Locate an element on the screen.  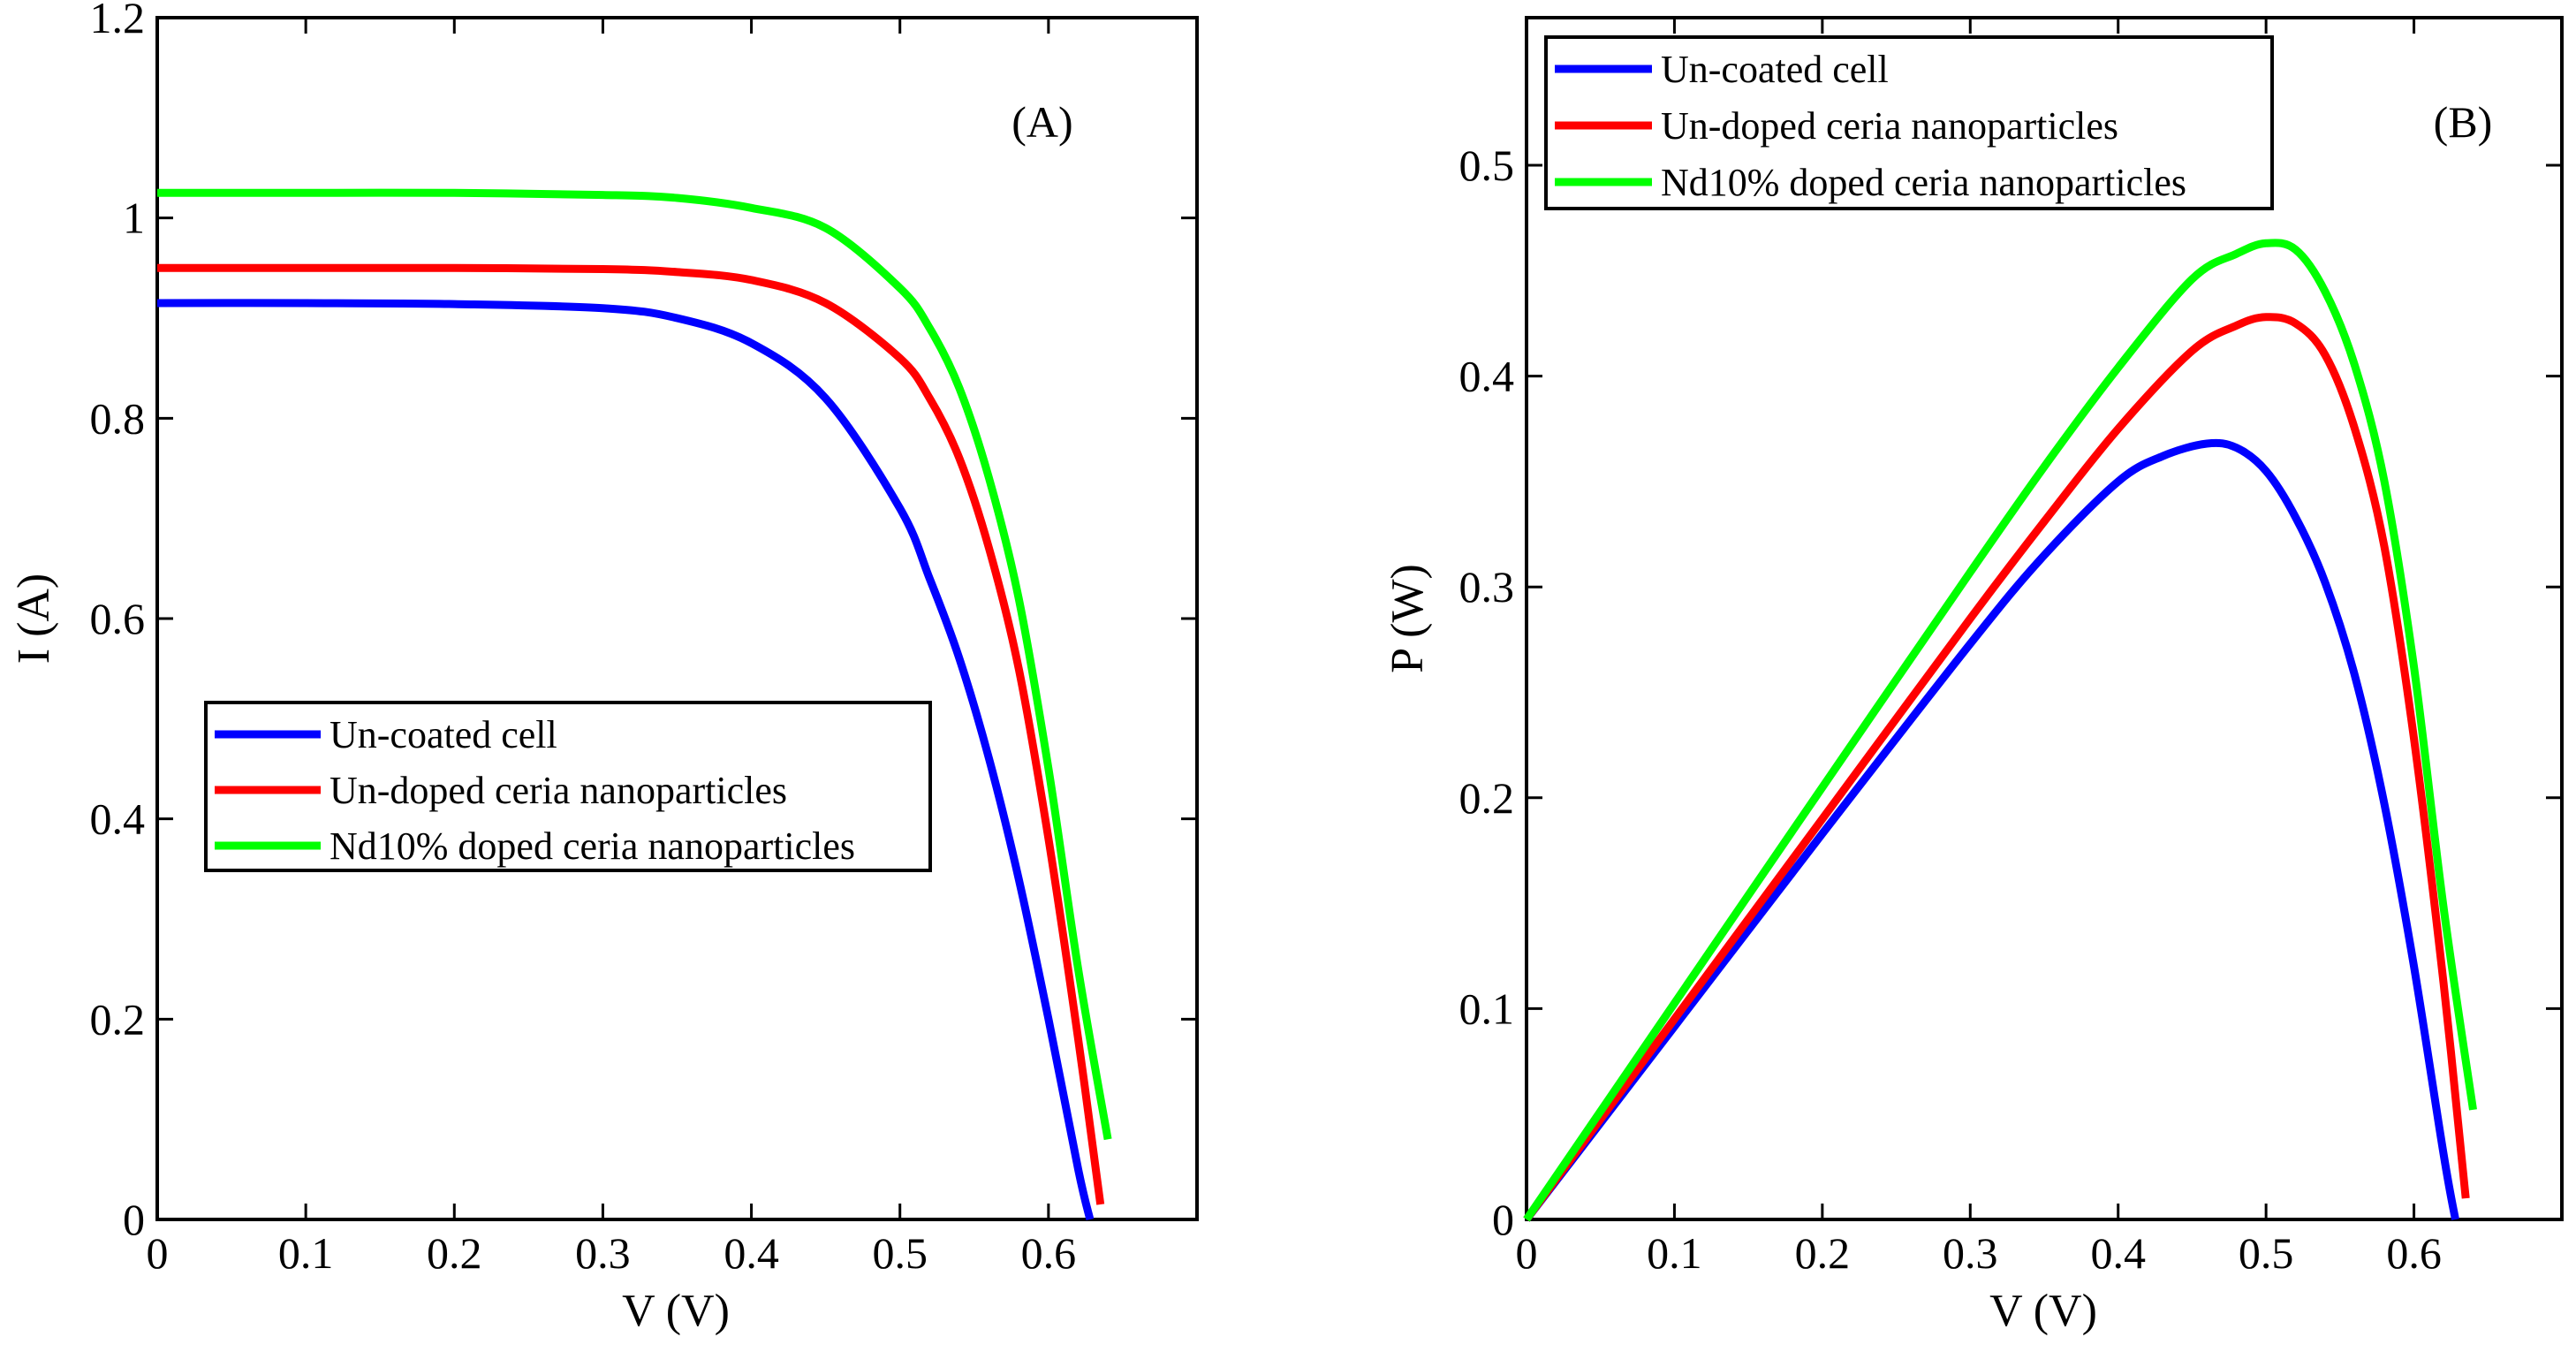
y-tick-label: 1 is located at coordinates (134, 218).